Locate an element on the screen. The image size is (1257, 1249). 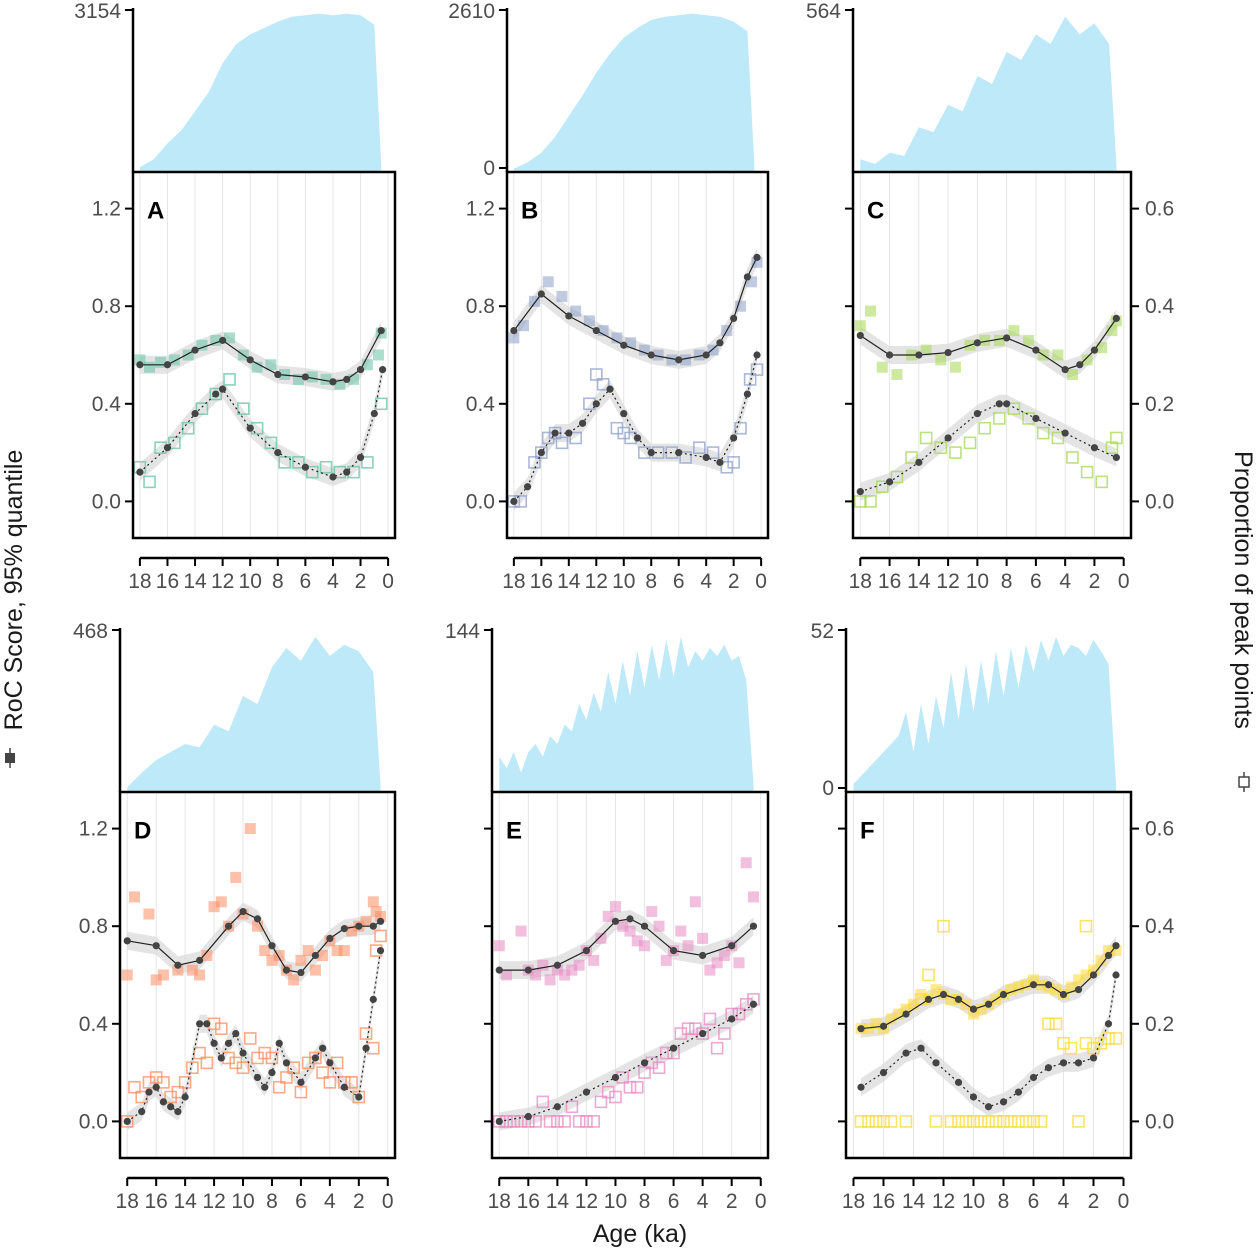
panel-d: 468 D 0.0 0.4 0.8 1.2 18 16 14 12 10 8 6 4 2 0 is located at coordinates (235, 916).